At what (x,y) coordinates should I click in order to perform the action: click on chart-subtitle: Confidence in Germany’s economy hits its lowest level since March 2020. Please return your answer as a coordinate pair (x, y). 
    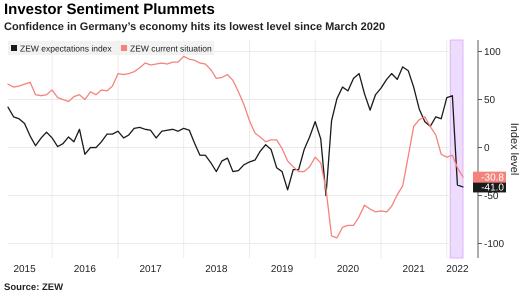
    Looking at the image, I should click on (195, 27).